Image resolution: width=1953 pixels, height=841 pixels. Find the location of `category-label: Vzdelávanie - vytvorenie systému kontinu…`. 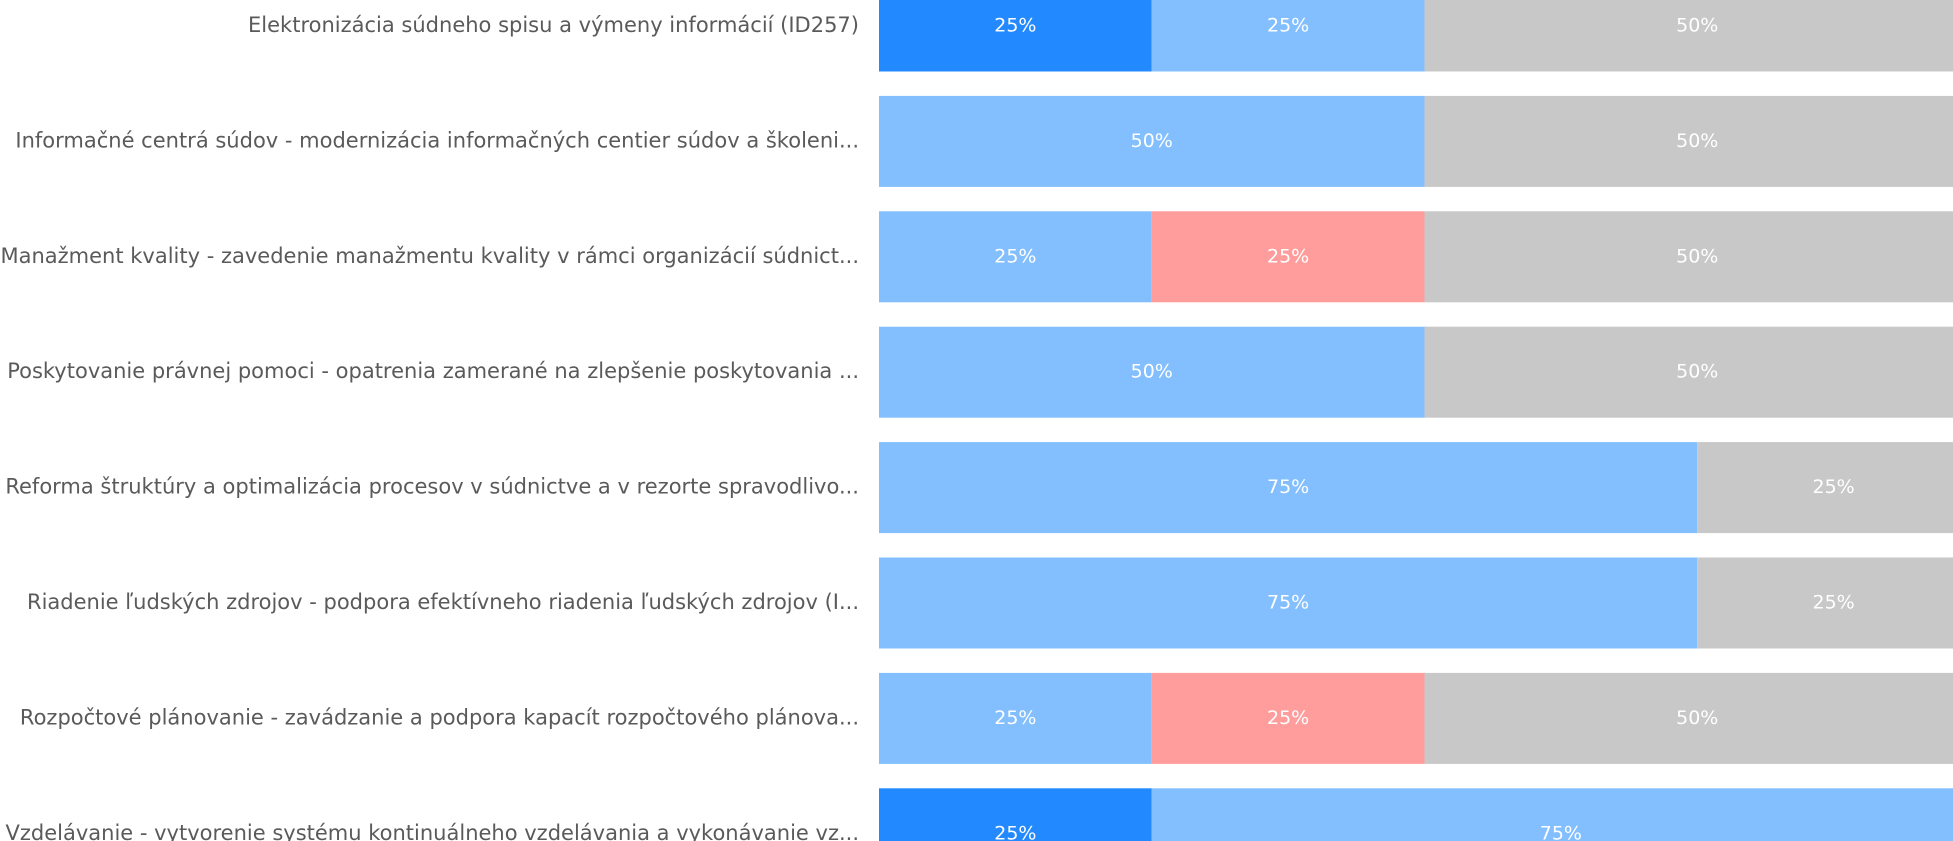

category-label: Vzdelávanie - vytvorenie systému kontinu… is located at coordinates (433, 831).